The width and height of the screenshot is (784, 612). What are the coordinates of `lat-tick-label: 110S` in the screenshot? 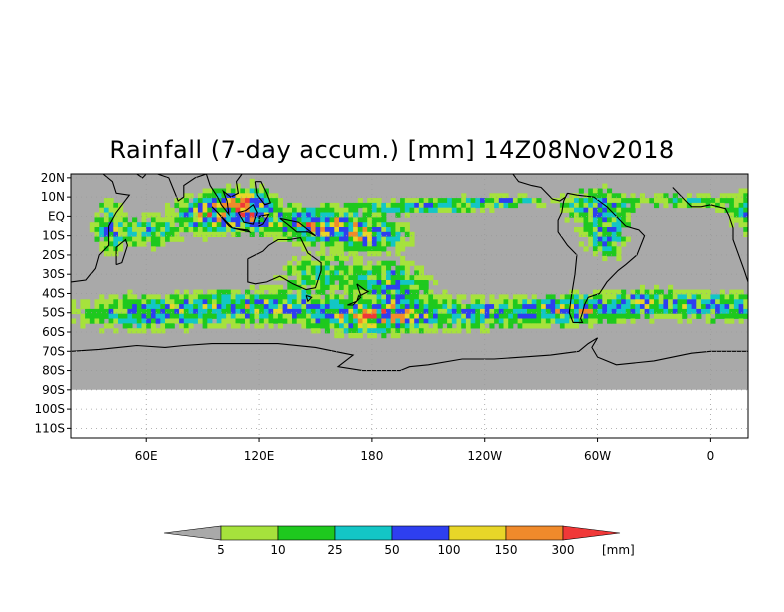 It's located at (49, 428).